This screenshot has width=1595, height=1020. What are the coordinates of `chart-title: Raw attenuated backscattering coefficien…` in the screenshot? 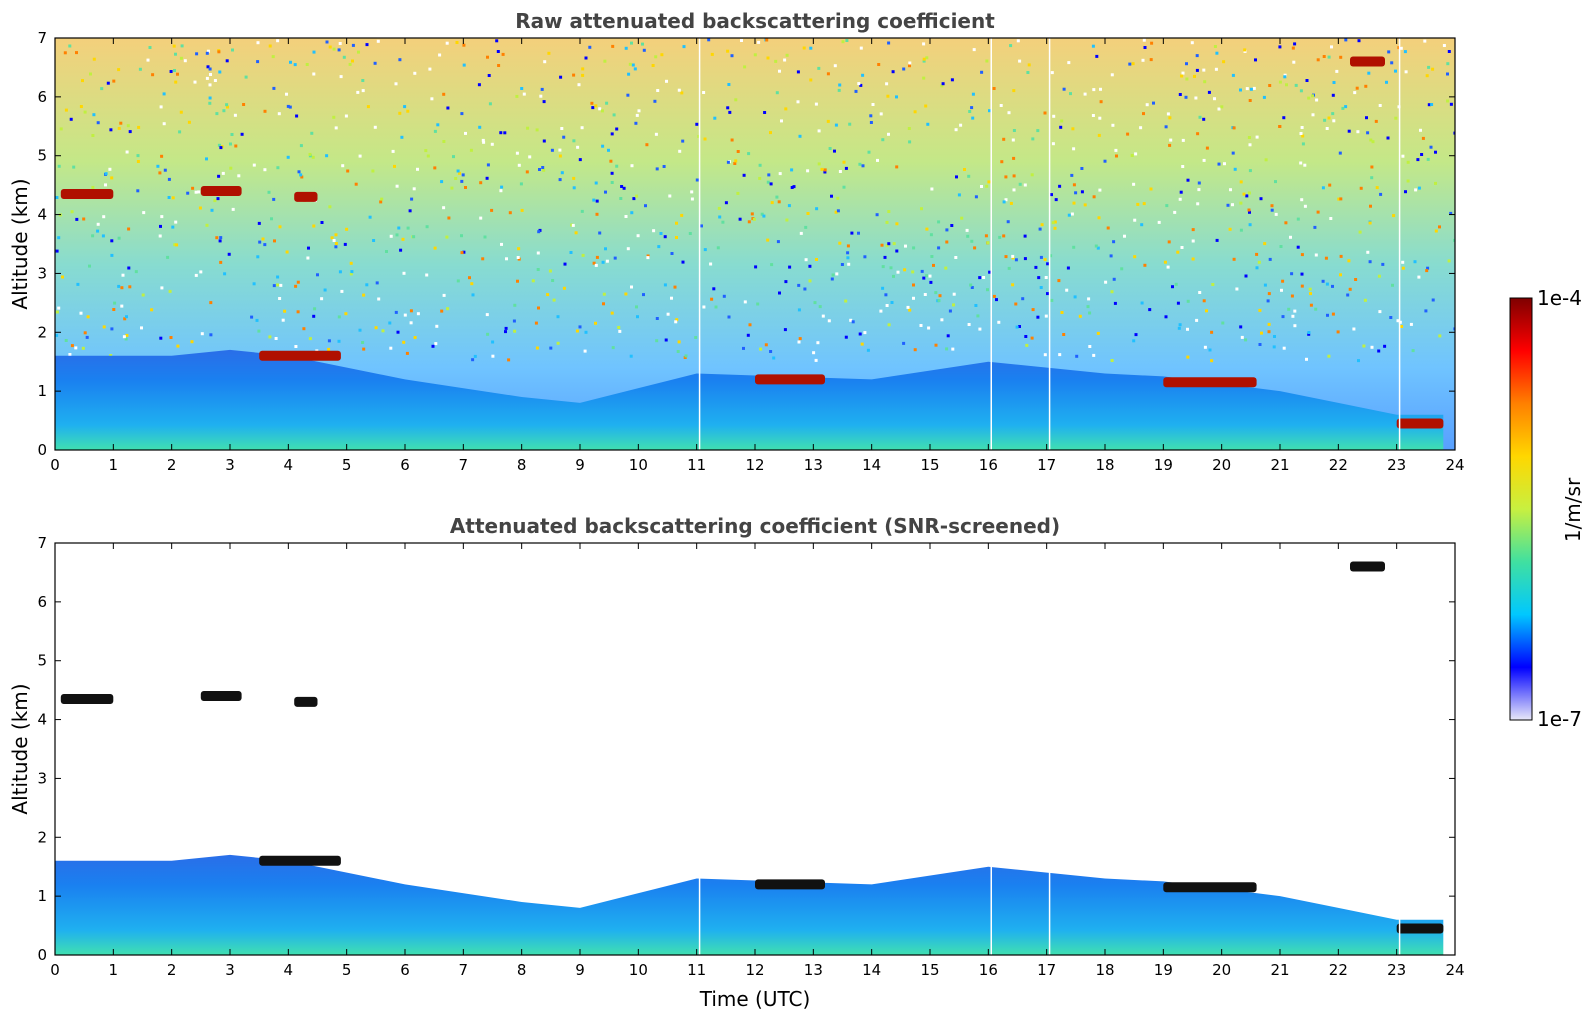 It's located at (755, 21).